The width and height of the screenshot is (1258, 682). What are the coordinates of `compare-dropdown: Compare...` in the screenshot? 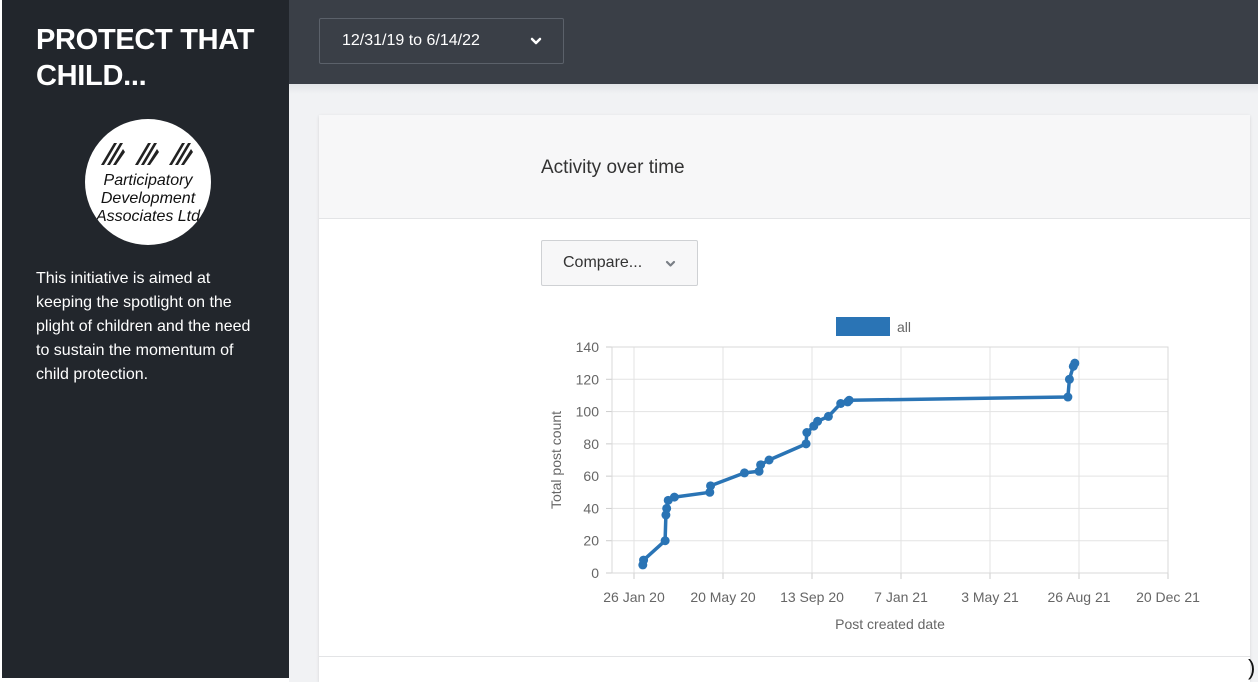 It's located at (619, 263).